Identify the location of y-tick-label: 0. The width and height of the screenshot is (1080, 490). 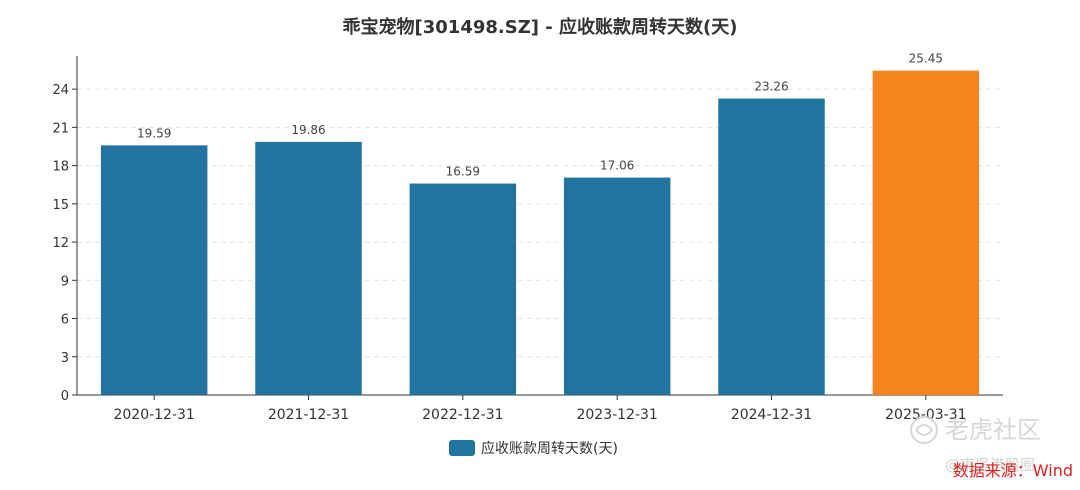
(65, 396).